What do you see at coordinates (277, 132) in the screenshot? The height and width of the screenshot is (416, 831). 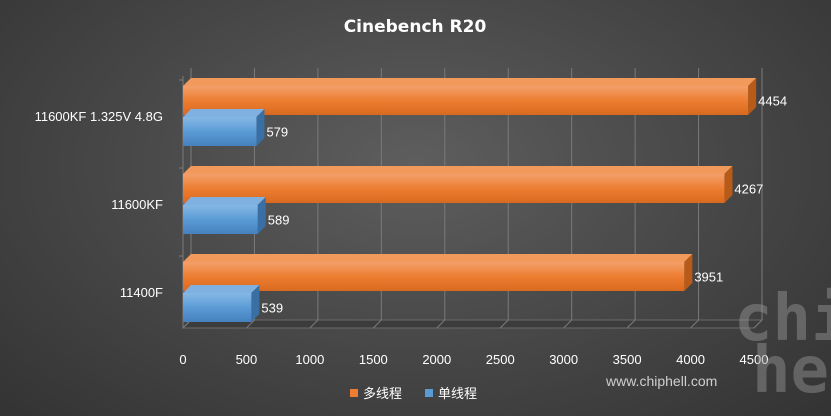 I see `data-label-single: 579` at bounding box center [277, 132].